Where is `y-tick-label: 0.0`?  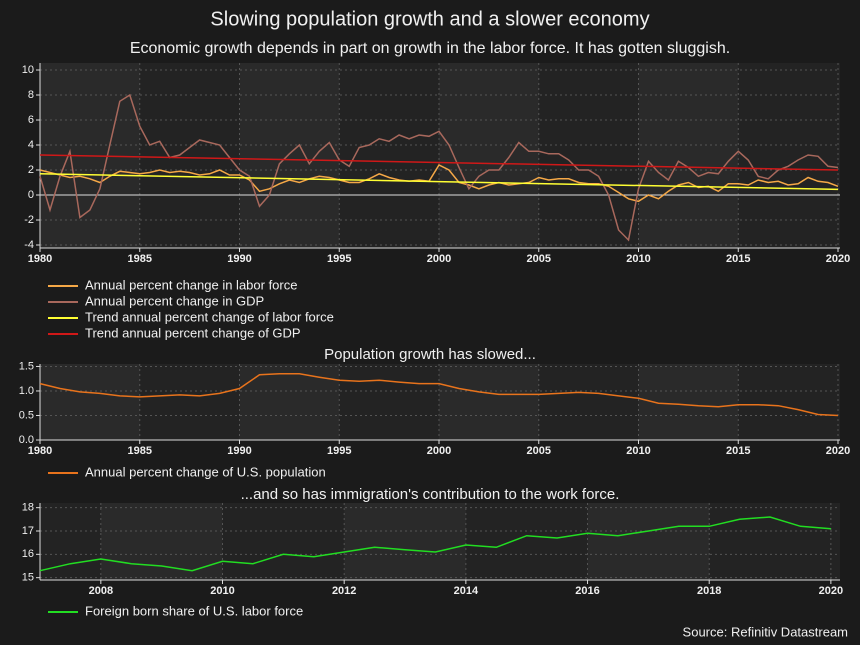 y-tick-label: 0.0 is located at coordinates (26, 440).